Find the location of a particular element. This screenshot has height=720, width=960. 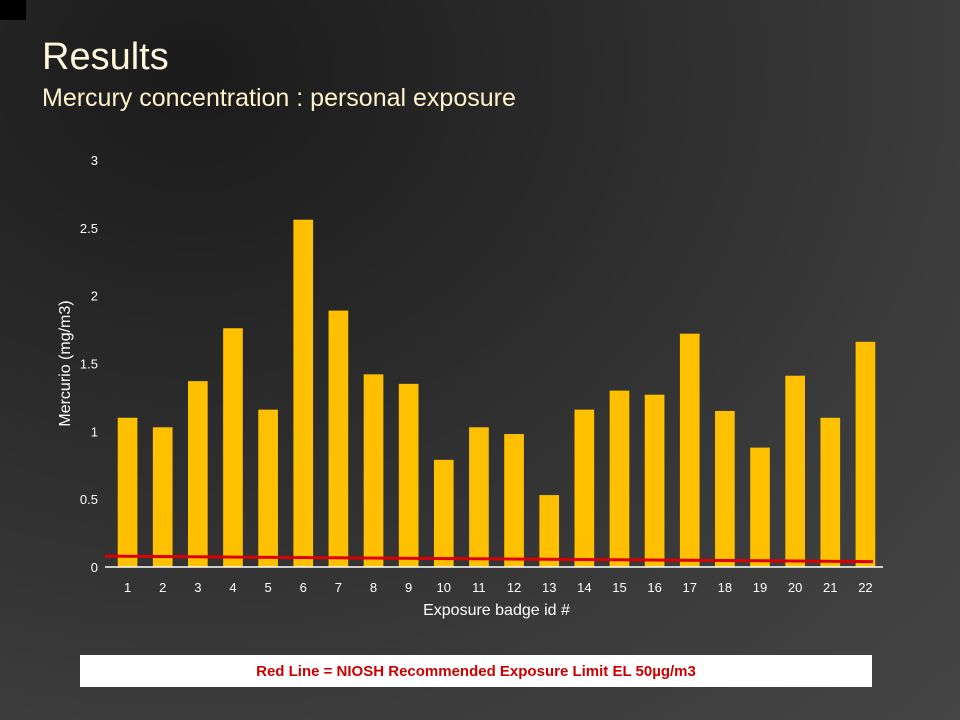

x-tick-label: 6 is located at coordinates (303, 587).